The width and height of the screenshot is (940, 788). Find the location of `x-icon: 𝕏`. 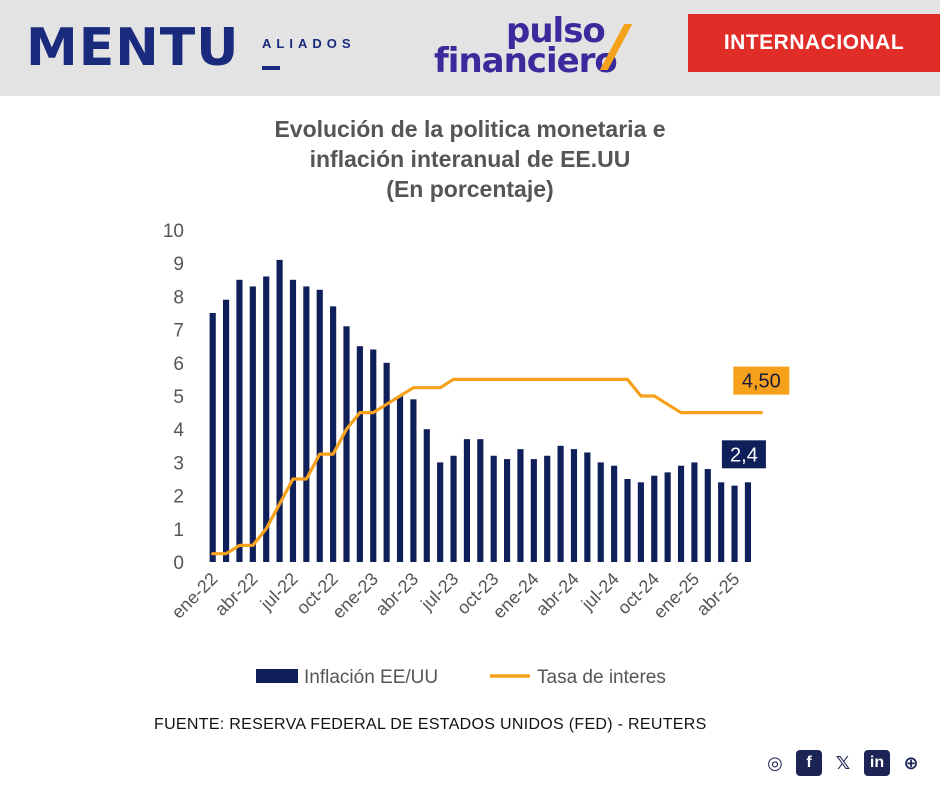

x-icon: 𝕏 is located at coordinates (843, 762).